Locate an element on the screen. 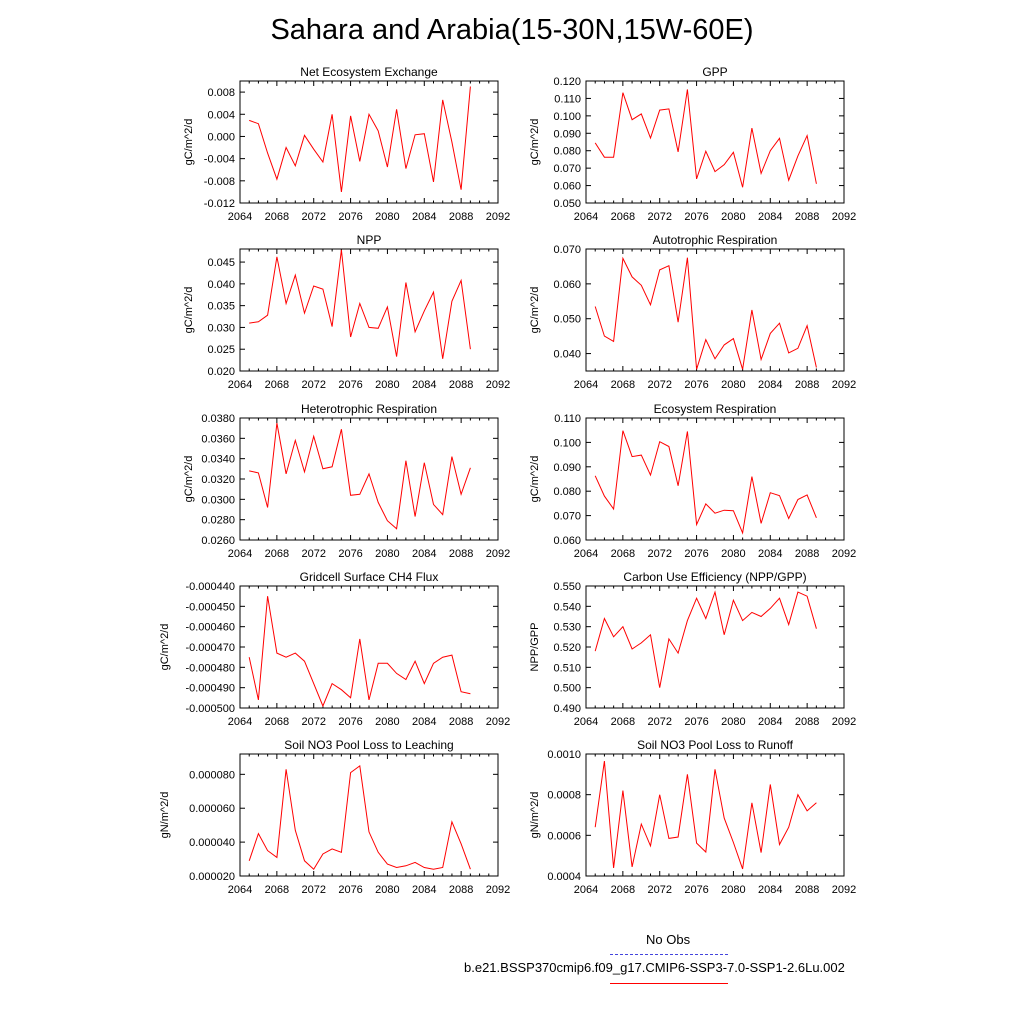 This screenshot has height=1024, width=1024. y-tick-label: 0.000020 is located at coordinates (212, 877).